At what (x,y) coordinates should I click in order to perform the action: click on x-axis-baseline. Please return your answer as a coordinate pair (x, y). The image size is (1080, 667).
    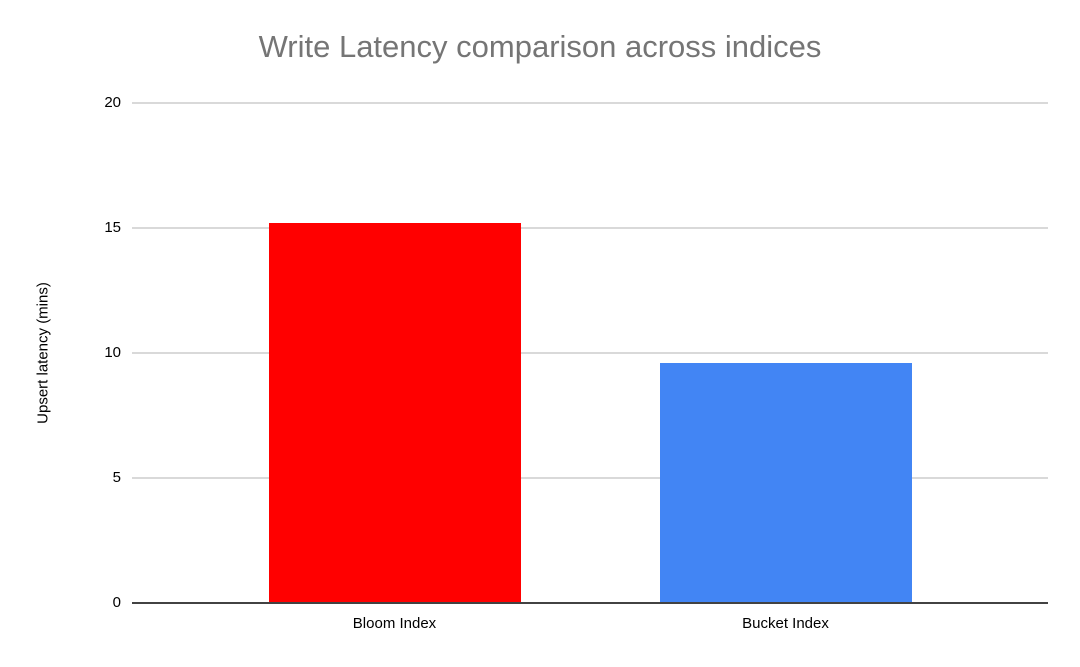
    Looking at the image, I should click on (590, 603).